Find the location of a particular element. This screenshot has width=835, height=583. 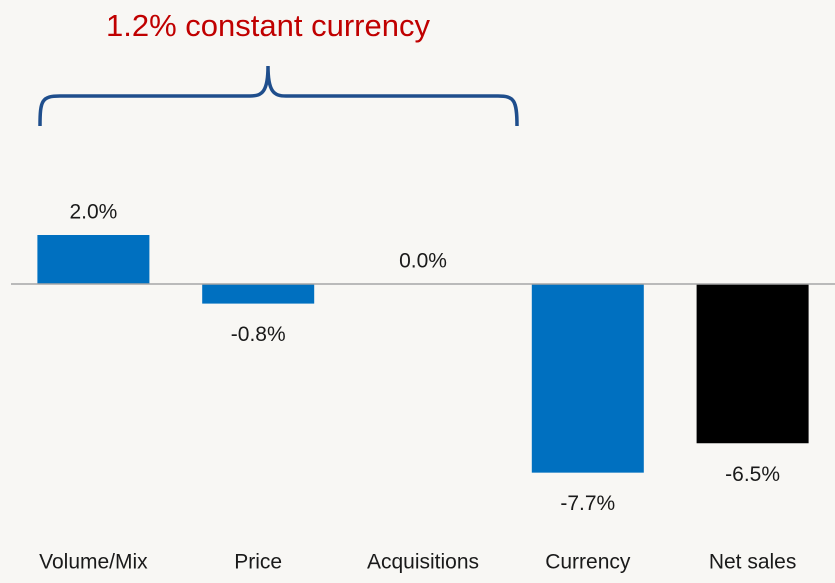

annotation: 1.2% constant currency is located at coordinates (268, 25).